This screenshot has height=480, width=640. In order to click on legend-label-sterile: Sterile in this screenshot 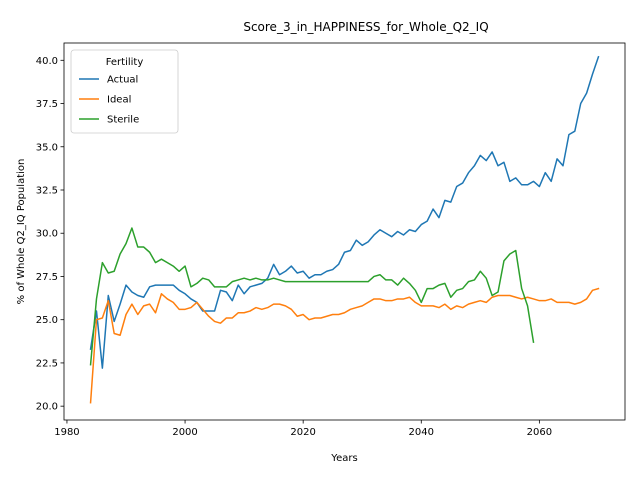, I will do `click(123, 120)`.